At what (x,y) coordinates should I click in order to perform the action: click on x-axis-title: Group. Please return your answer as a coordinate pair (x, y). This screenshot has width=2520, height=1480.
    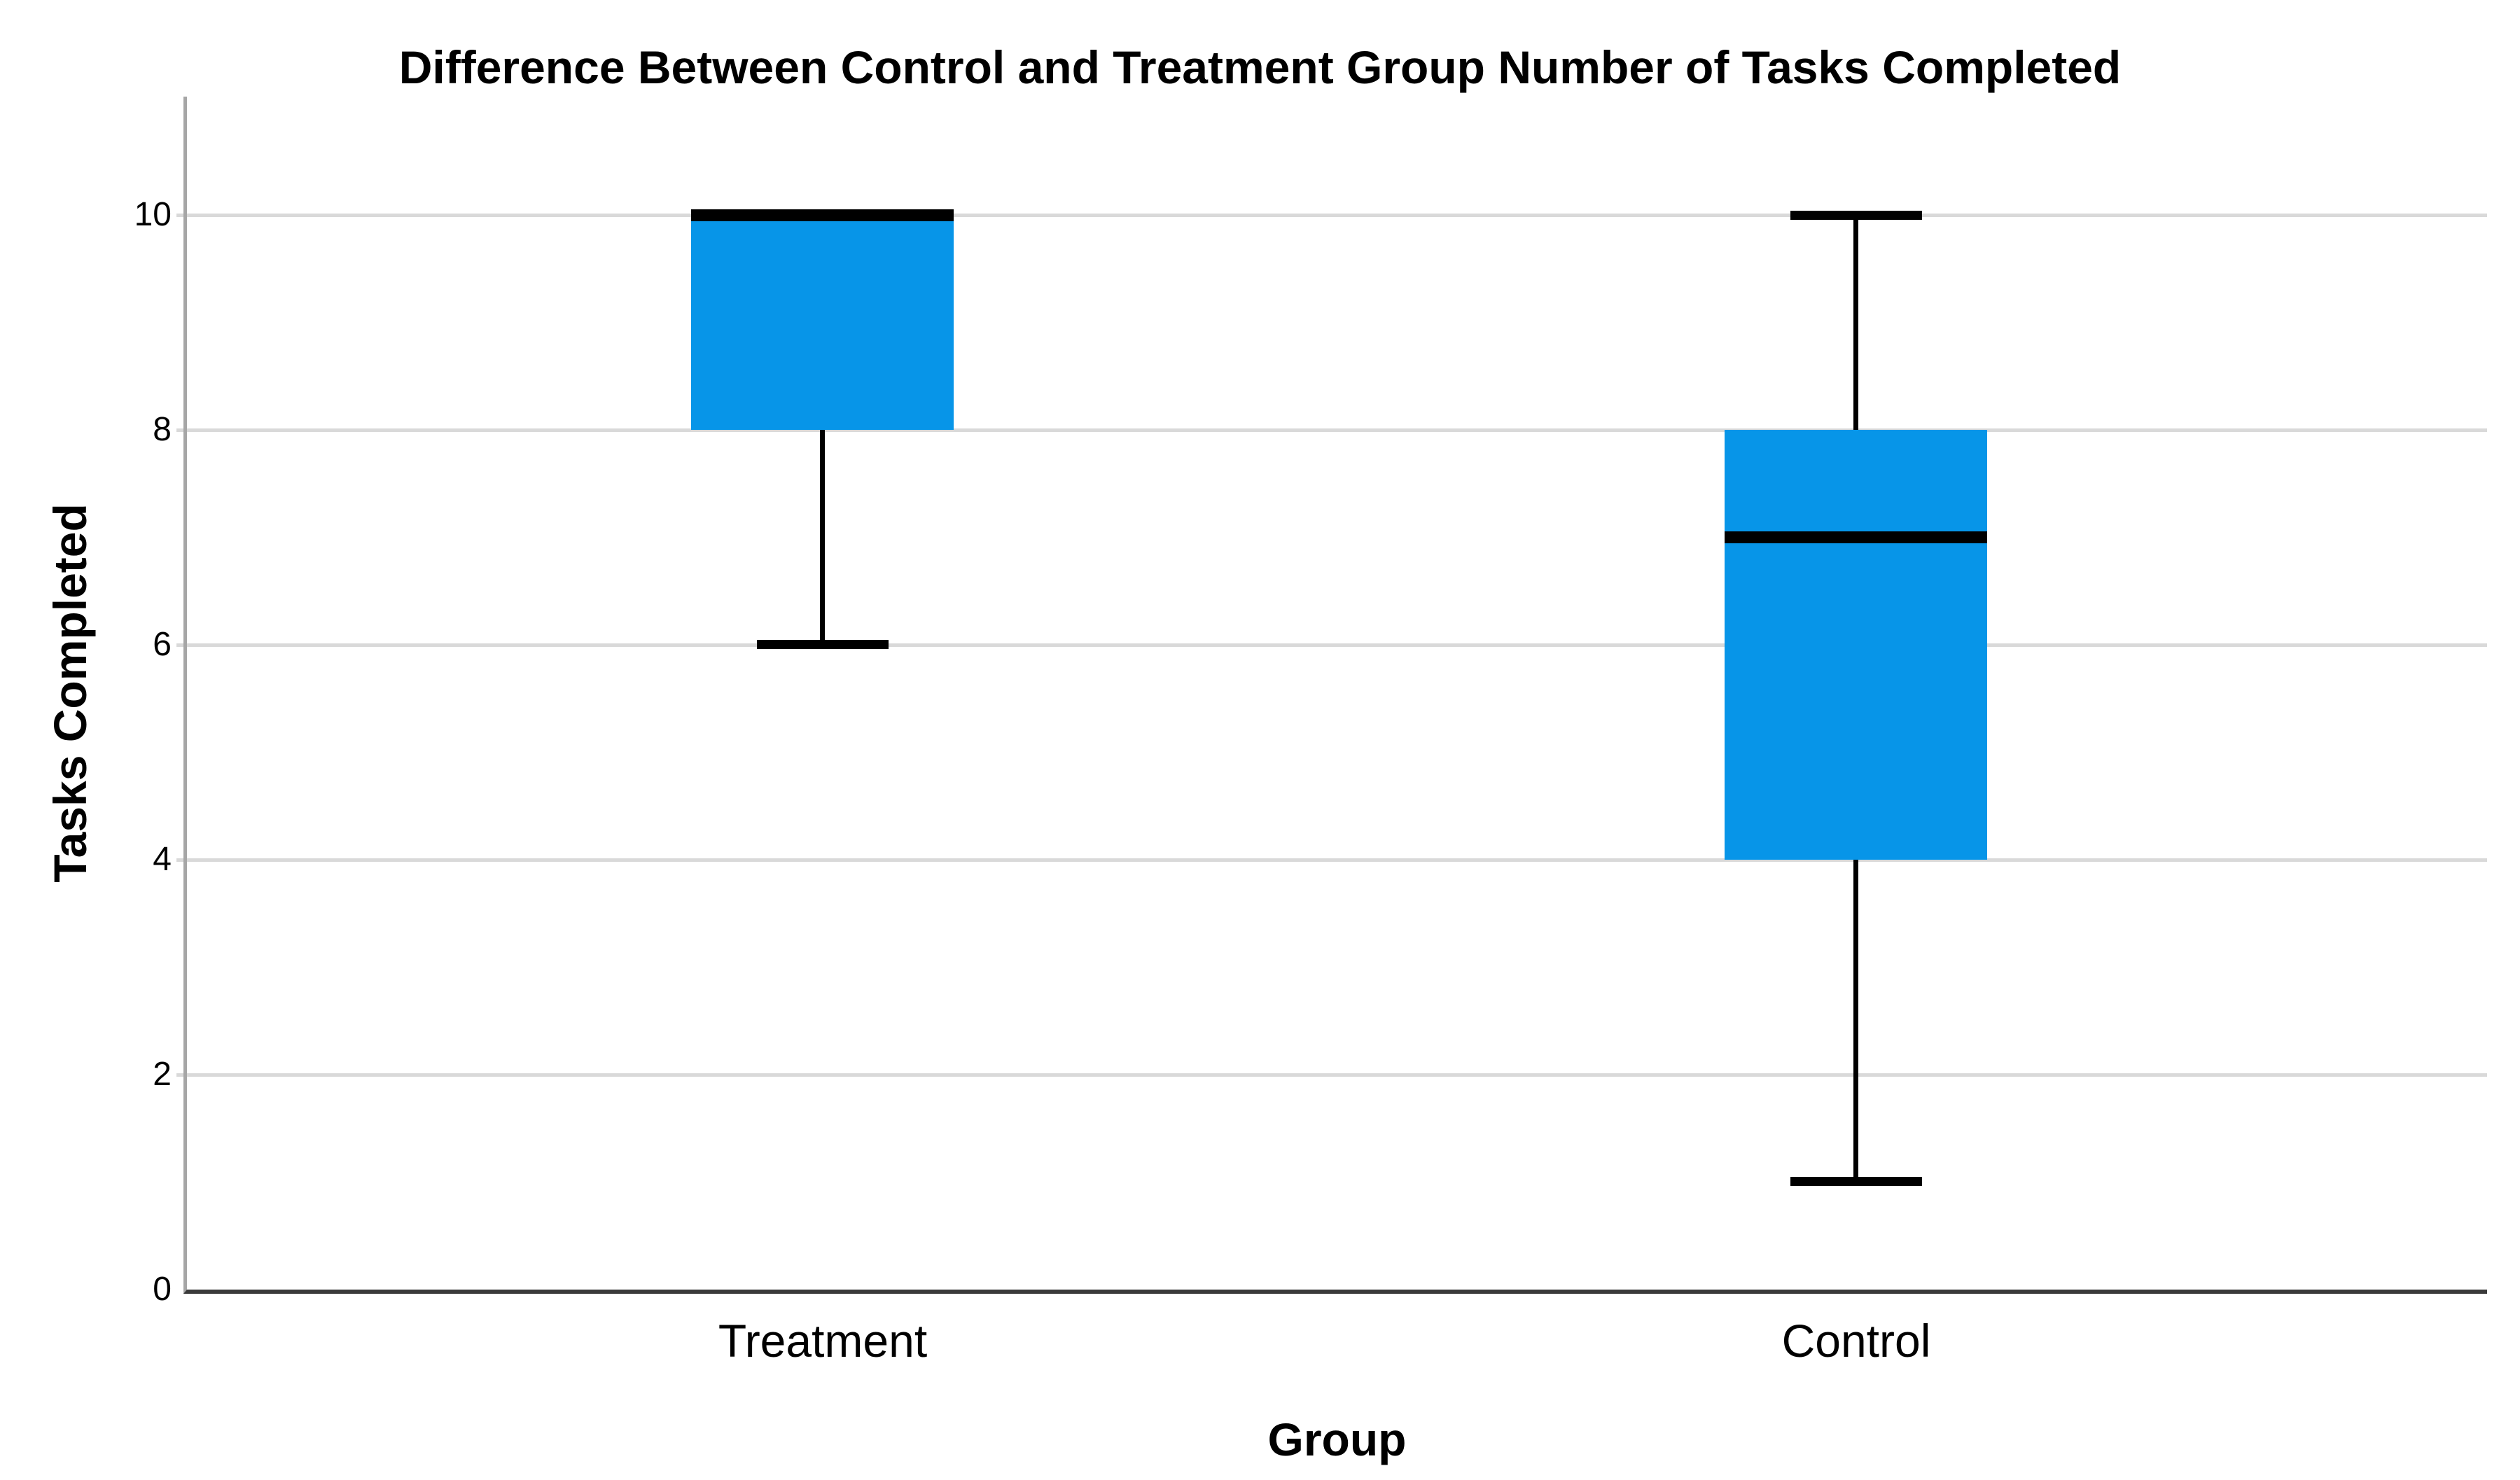
    Looking at the image, I should click on (1337, 1439).